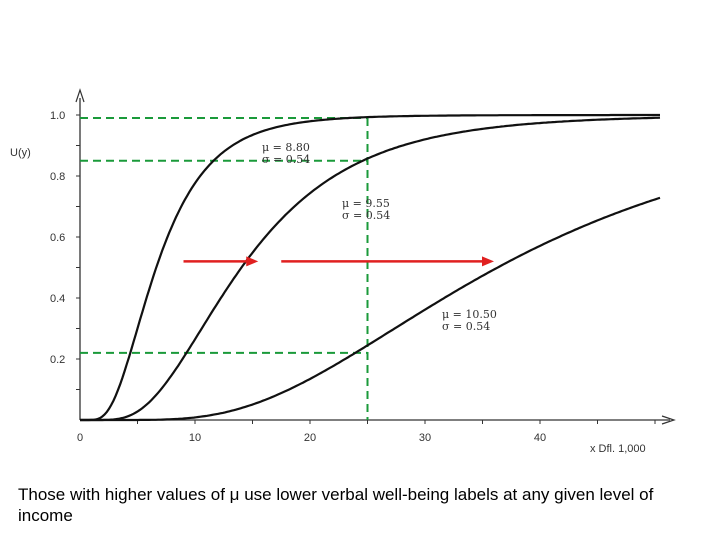 This screenshot has height=540, width=720. Describe the element at coordinates (57, 299) in the screenshot. I see `y-tick-label: 0.4` at that location.